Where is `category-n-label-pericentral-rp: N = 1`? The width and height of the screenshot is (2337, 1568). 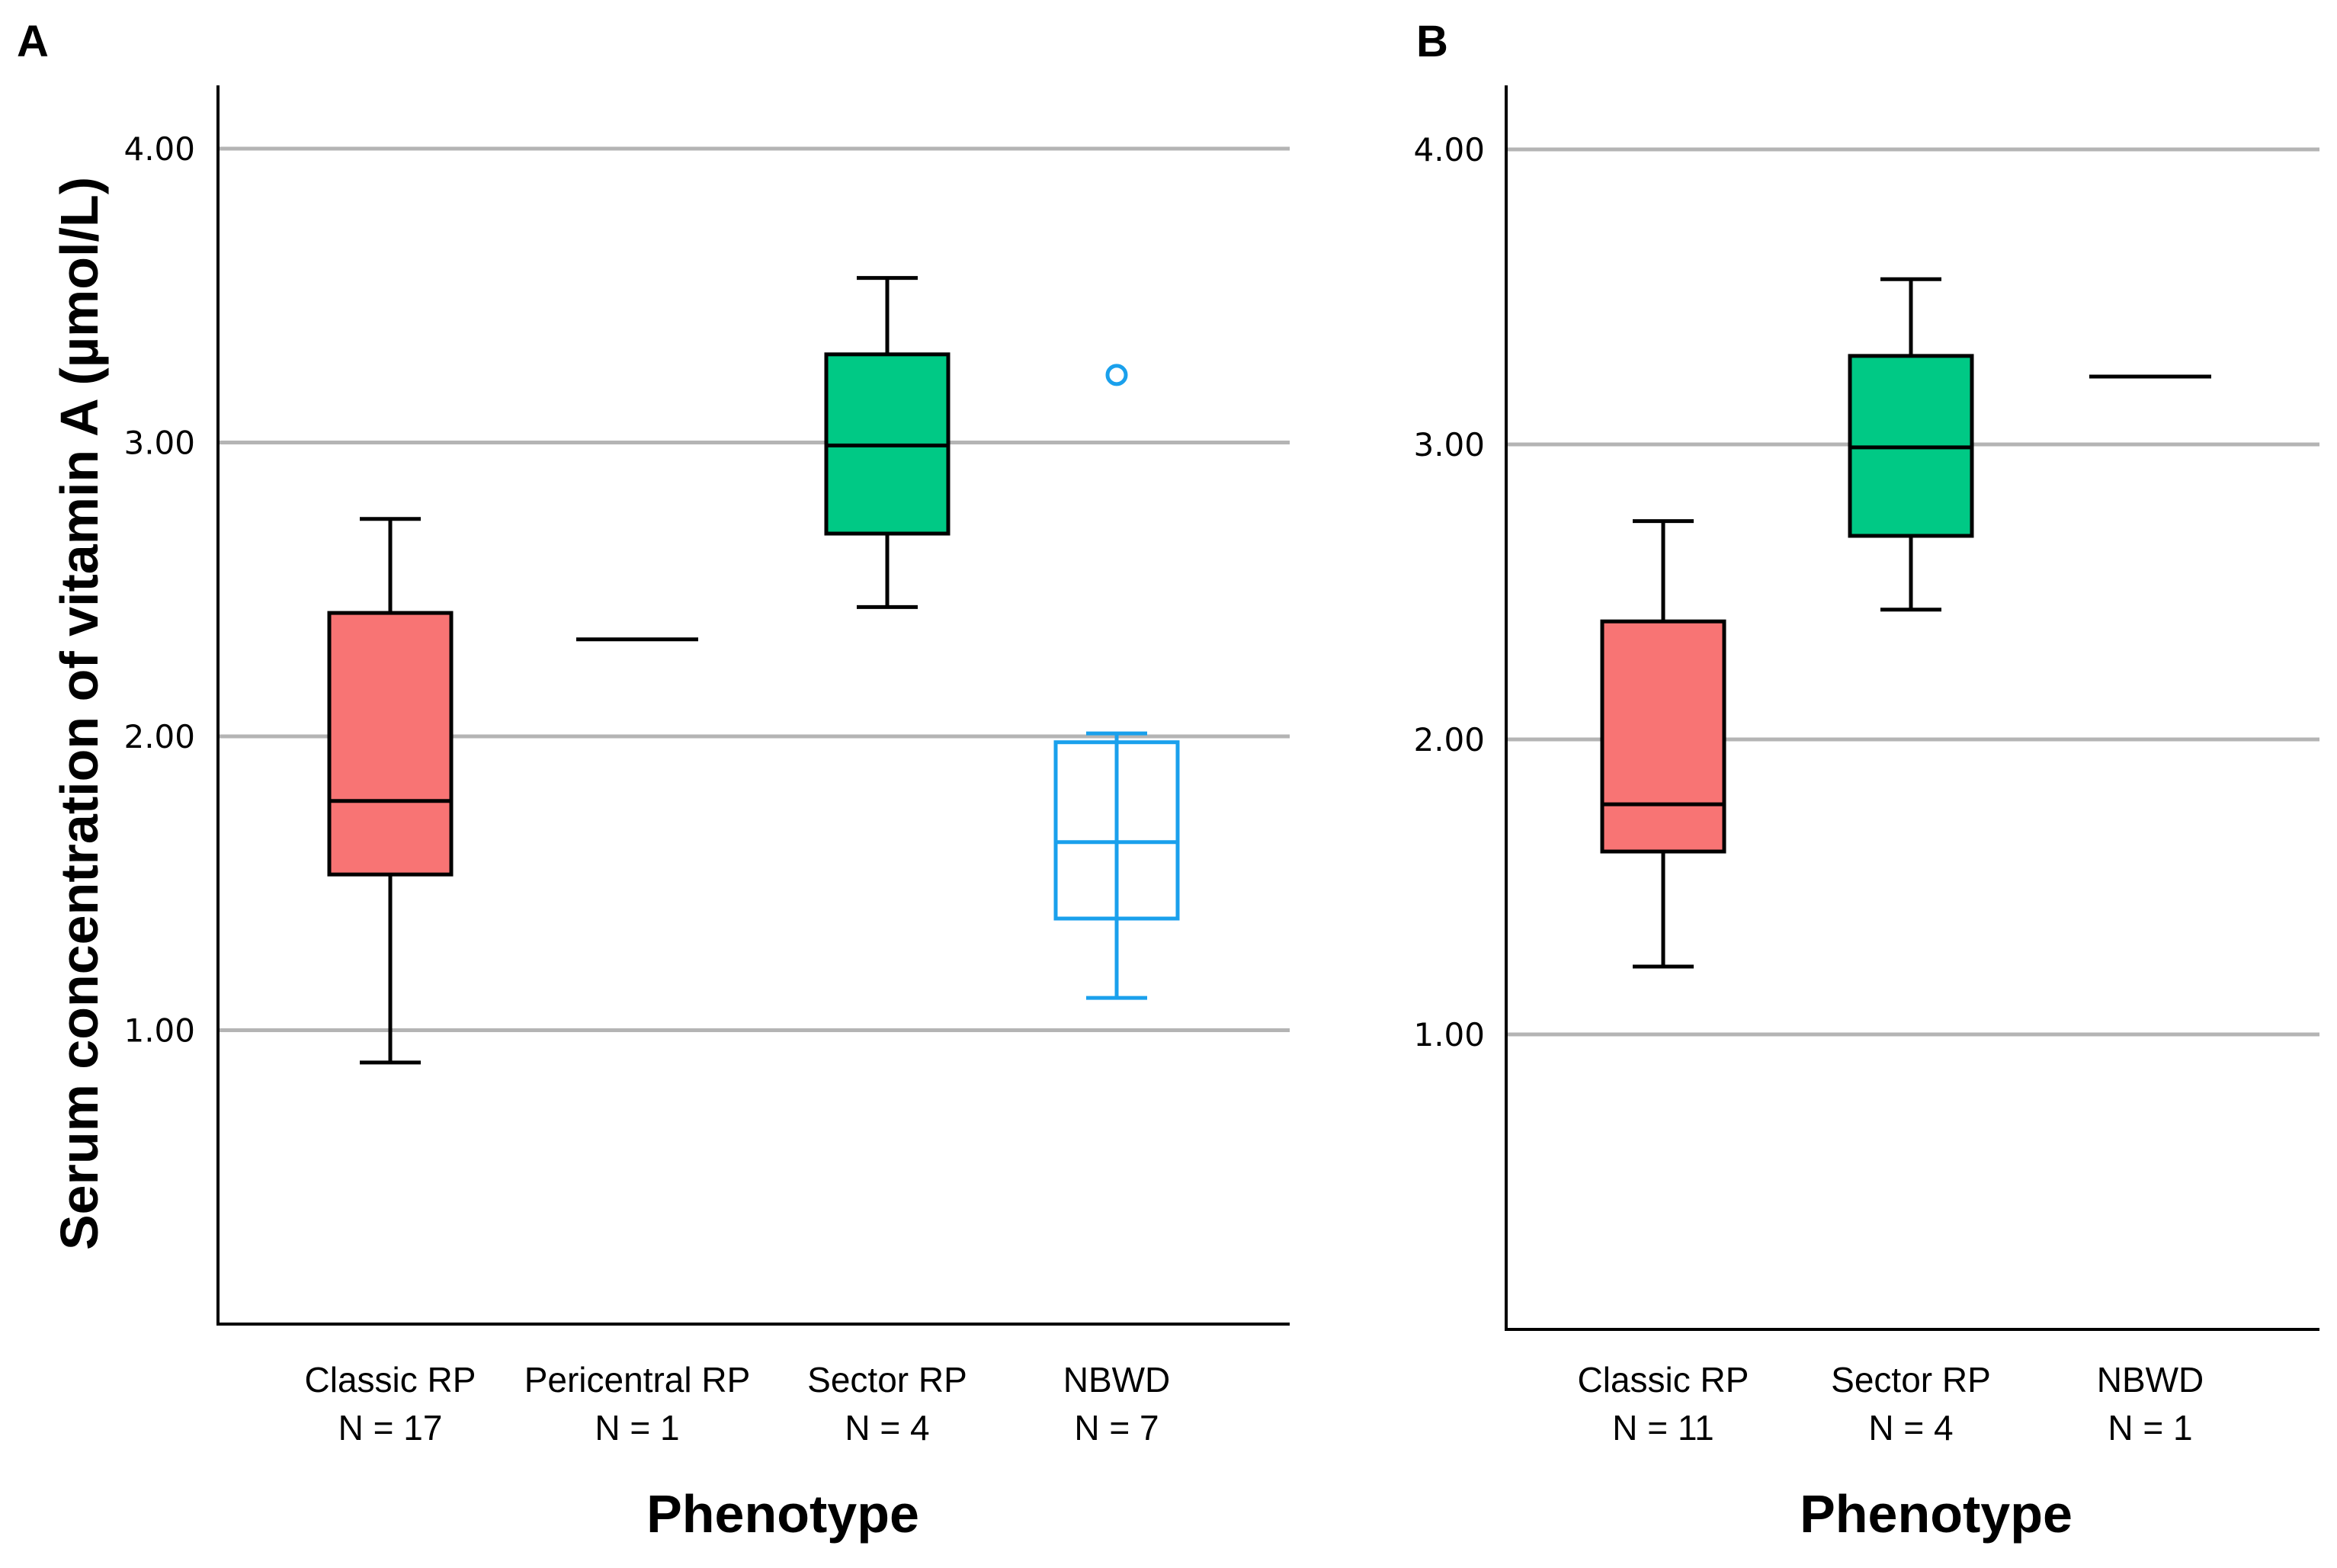 category-n-label-pericentral-rp: N = 1 is located at coordinates (637, 1428).